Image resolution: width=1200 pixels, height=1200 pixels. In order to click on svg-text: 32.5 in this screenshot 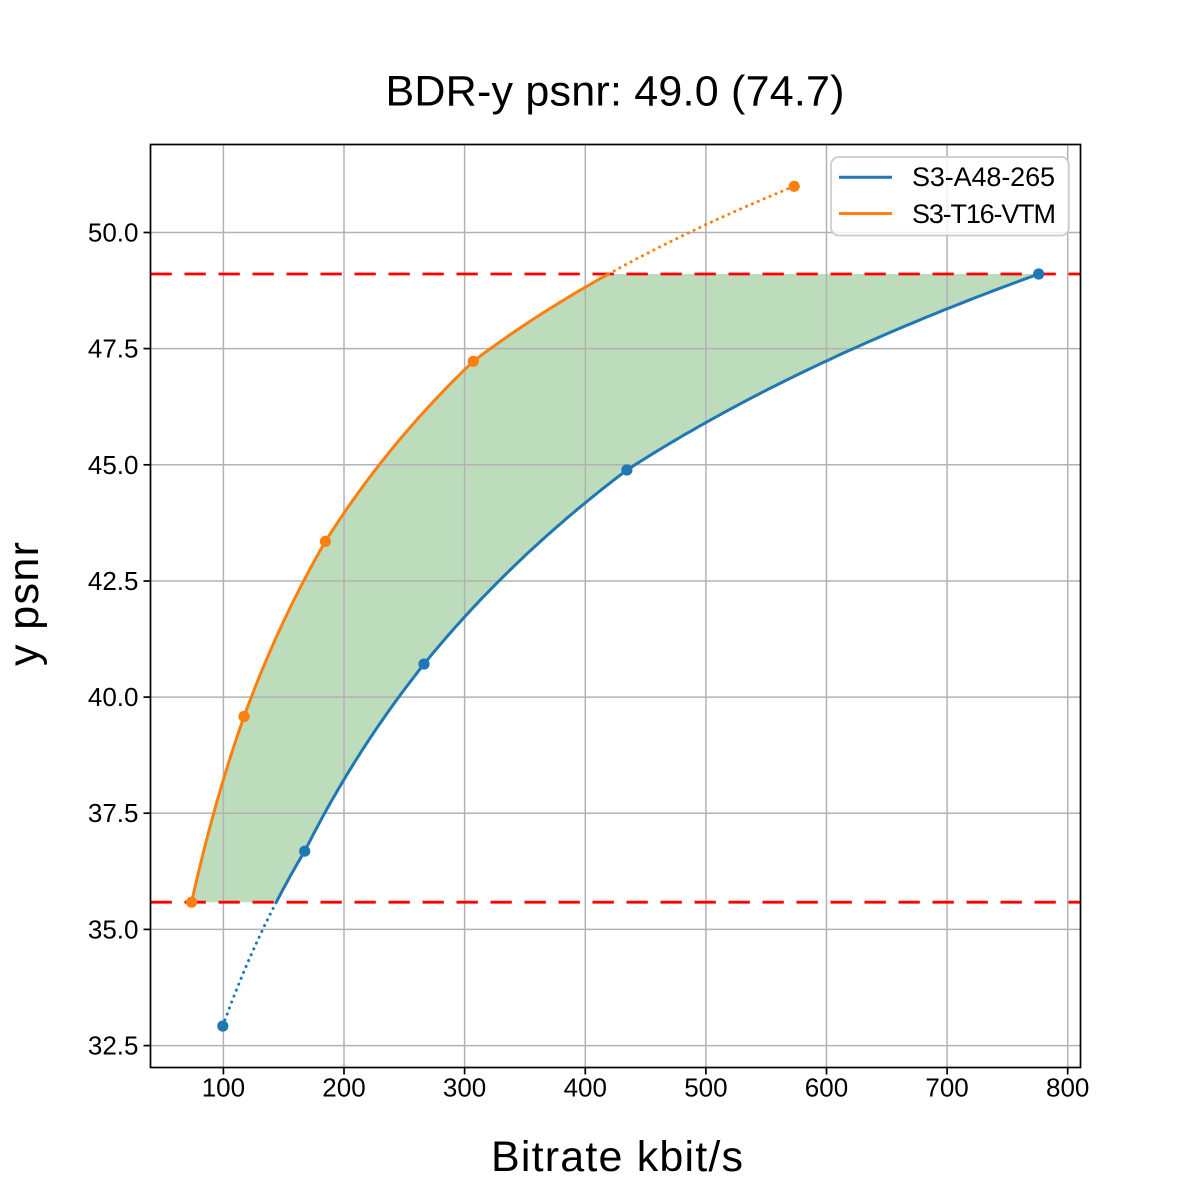, I will do `click(113, 1046)`.